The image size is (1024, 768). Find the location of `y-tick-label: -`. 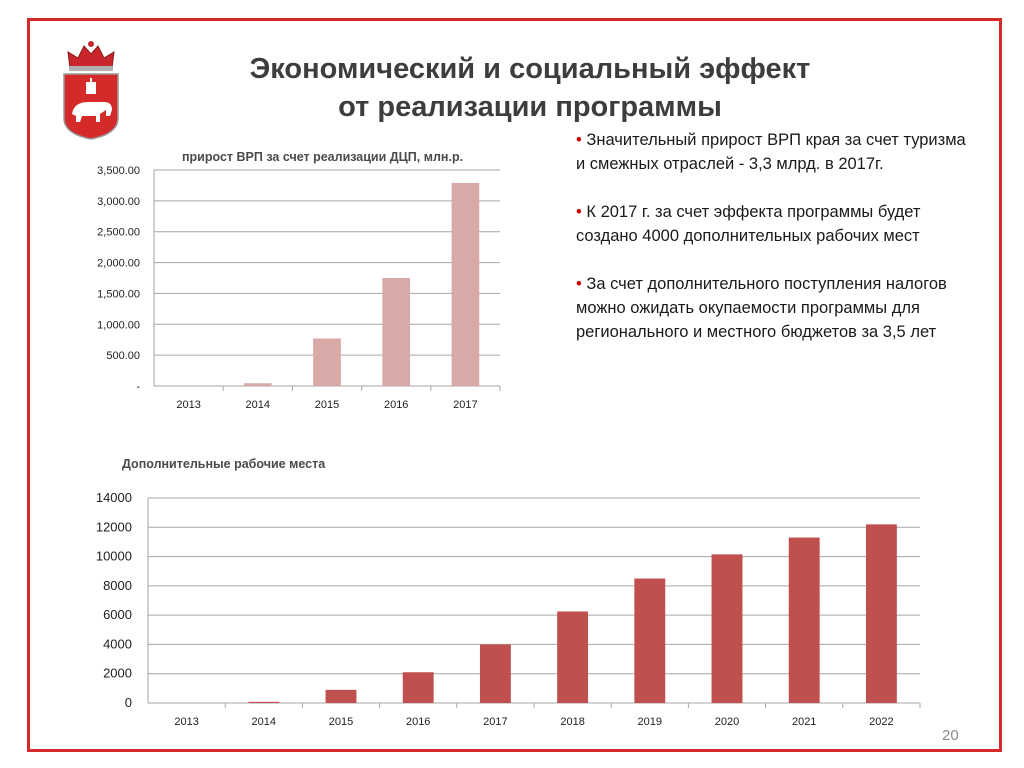

y-tick-label: - is located at coordinates (138, 387).